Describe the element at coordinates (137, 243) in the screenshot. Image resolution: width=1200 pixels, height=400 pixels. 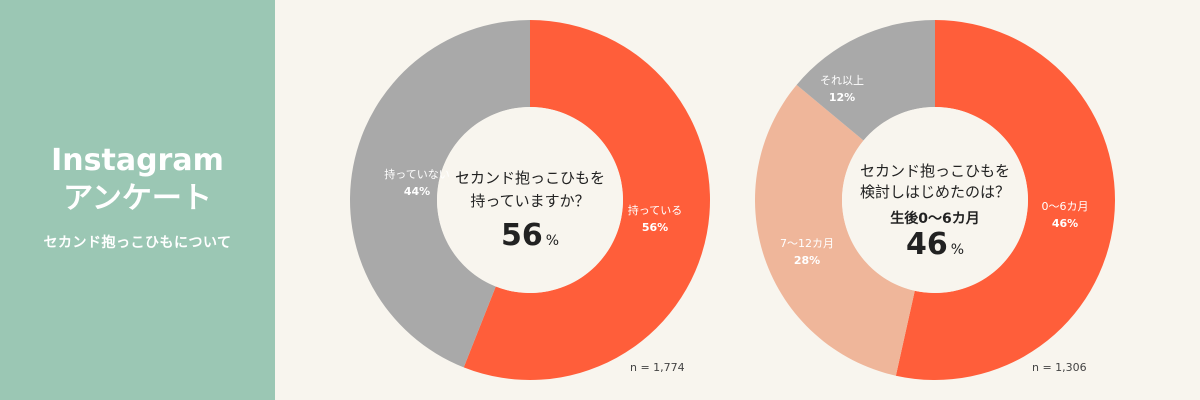
I see `sidebar-subtitle: セカンド抱っこひもについて` at that location.